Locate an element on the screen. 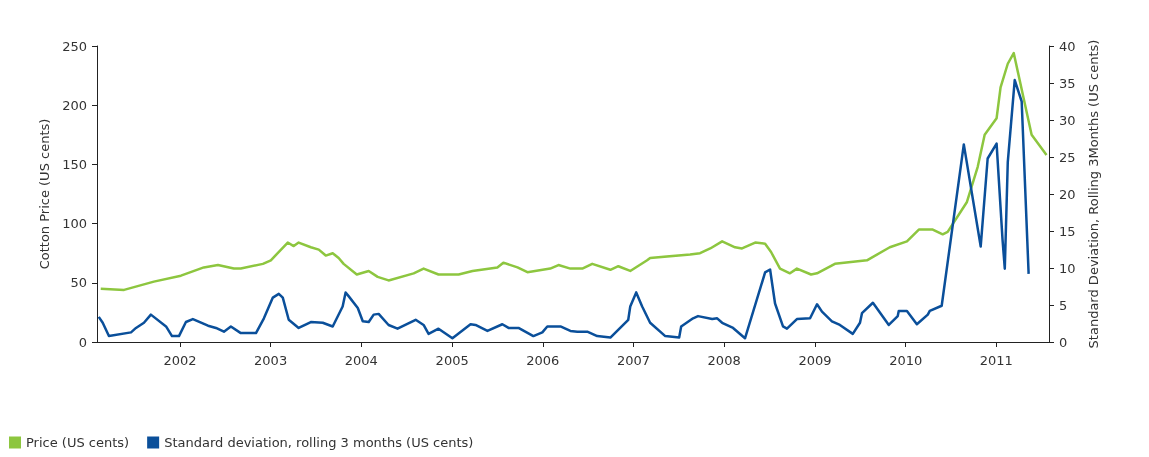  y-tick-label: 200 is located at coordinates (74, 105).